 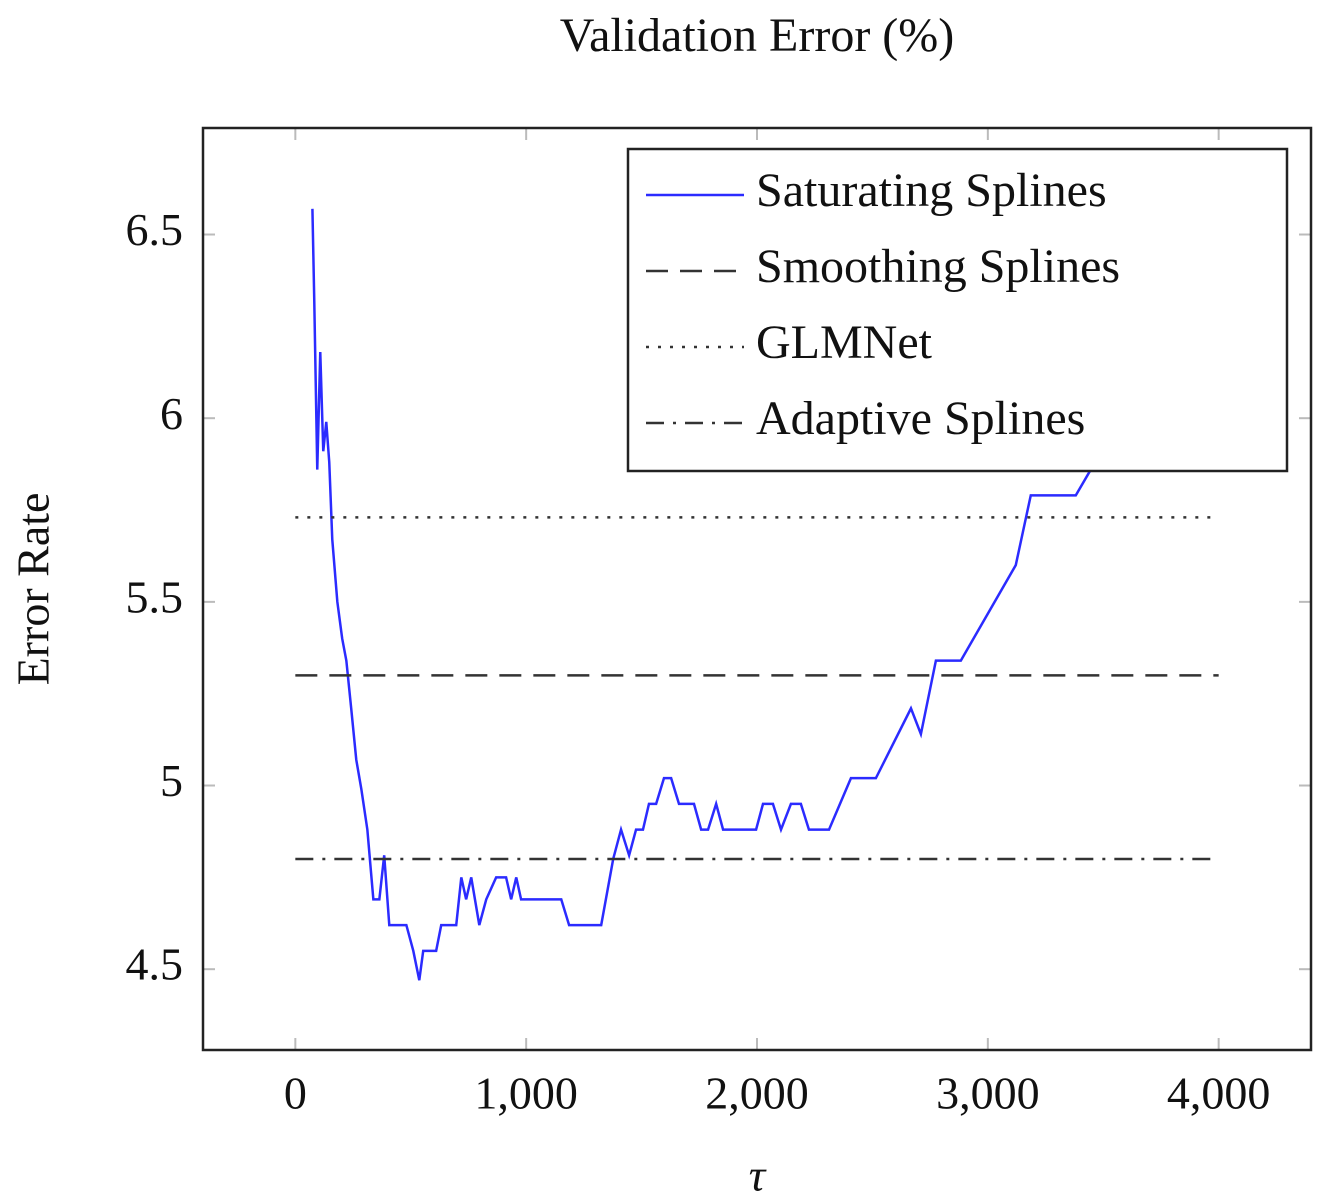 What do you see at coordinates (931, 190) in the screenshot?
I see `legend-label: Saturating Splines` at bounding box center [931, 190].